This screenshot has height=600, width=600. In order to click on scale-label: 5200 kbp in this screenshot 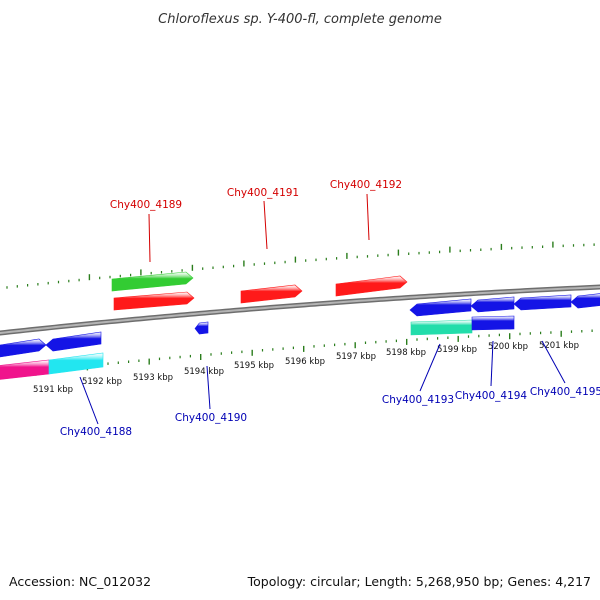, I will do `click(508, 347)`.